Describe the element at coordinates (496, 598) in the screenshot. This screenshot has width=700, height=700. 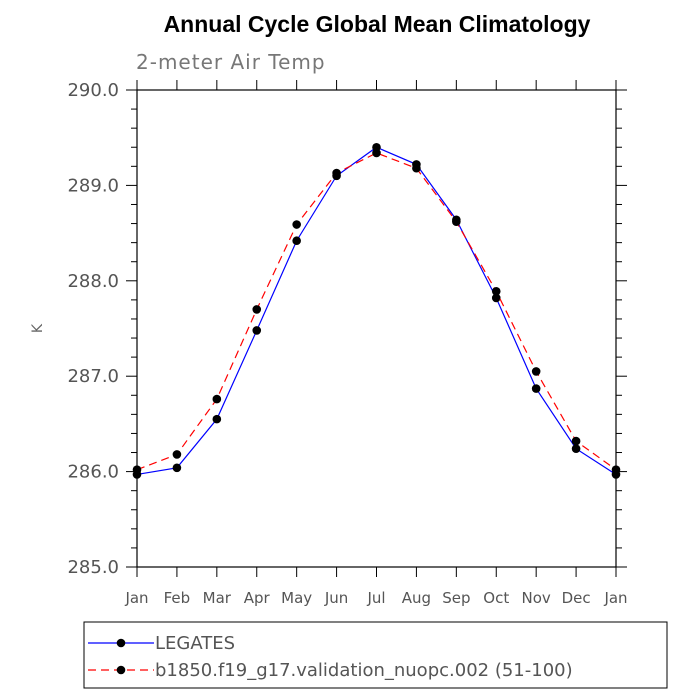
I see `x-tick-label: Oct` at that location.